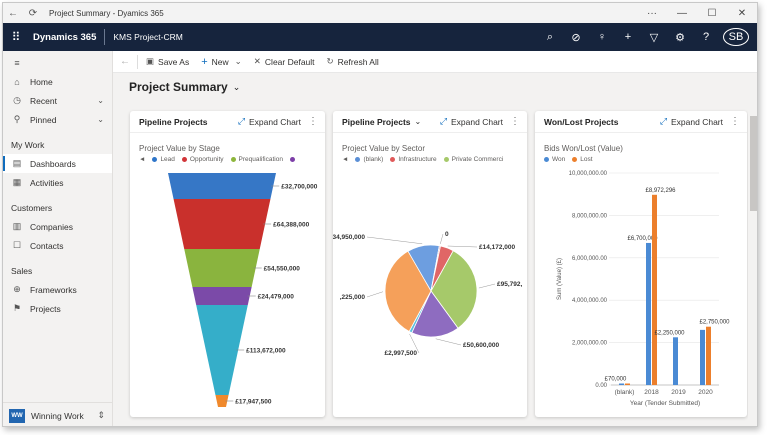  I want to click on help-icon: ?, so click(706, 37).